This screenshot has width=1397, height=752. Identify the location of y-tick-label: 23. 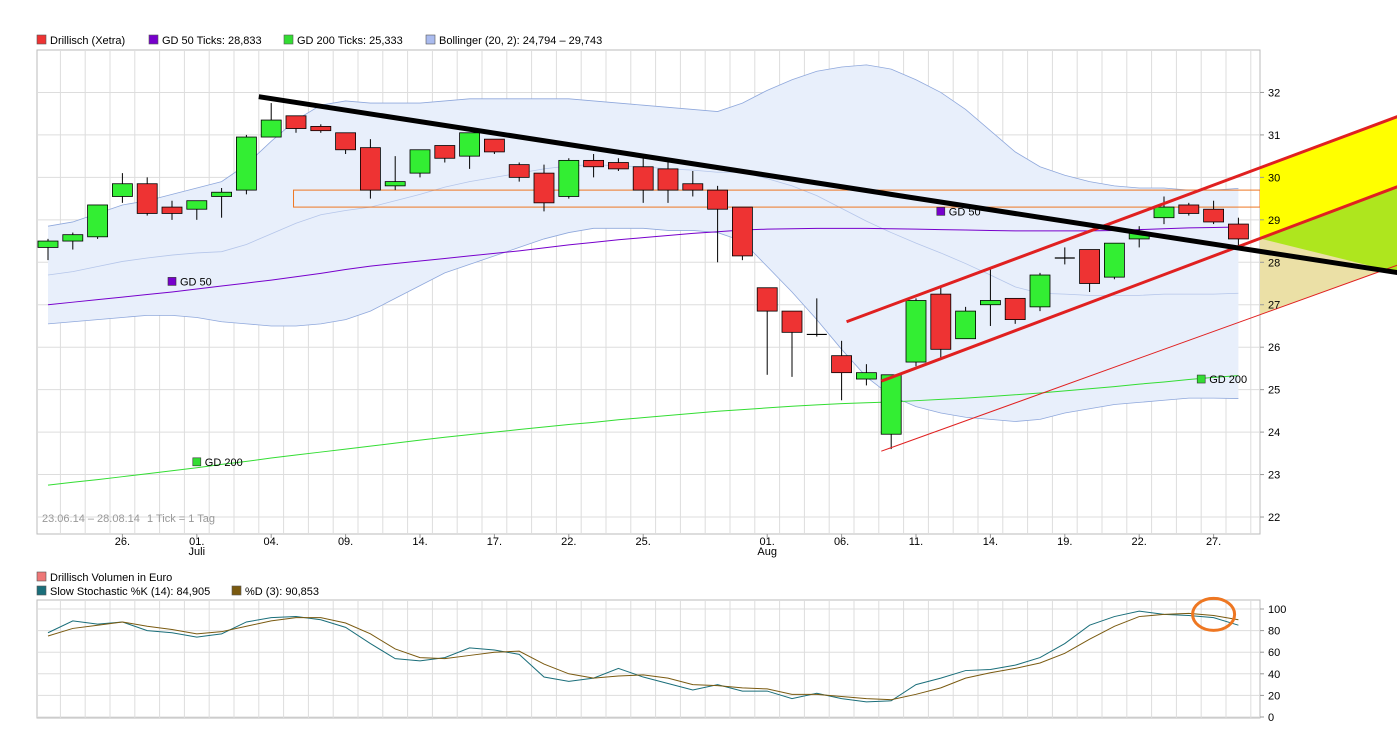
(1274, 476).